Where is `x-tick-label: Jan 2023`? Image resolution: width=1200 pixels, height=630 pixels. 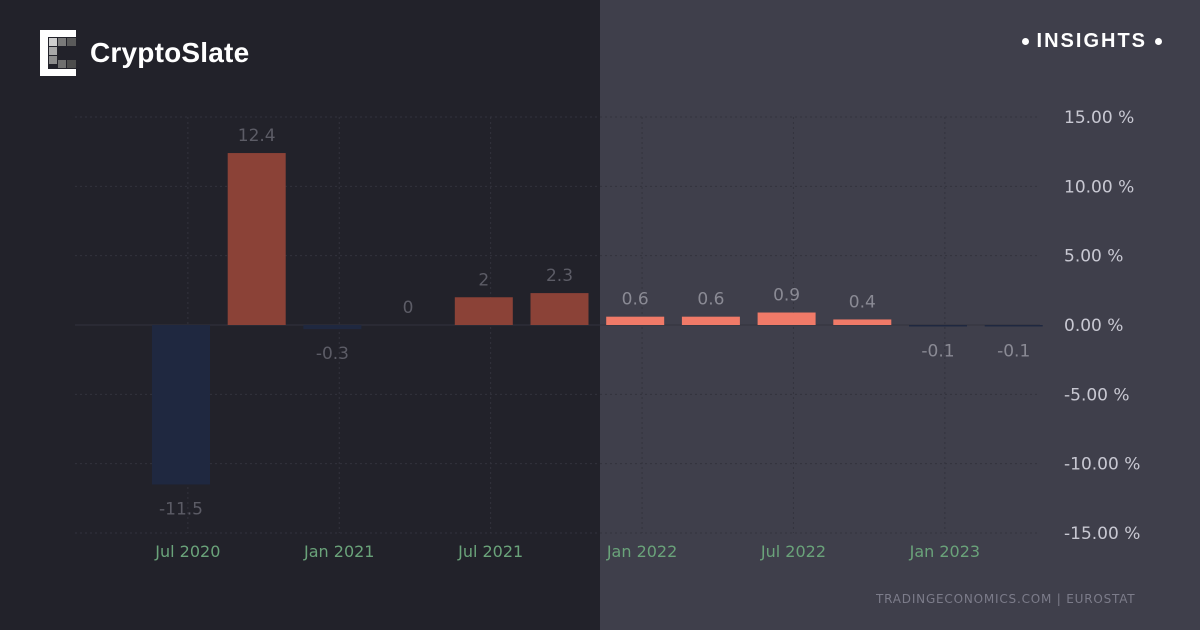
x-tick-label: Jan 2023 is located at coordinates (944, 551).